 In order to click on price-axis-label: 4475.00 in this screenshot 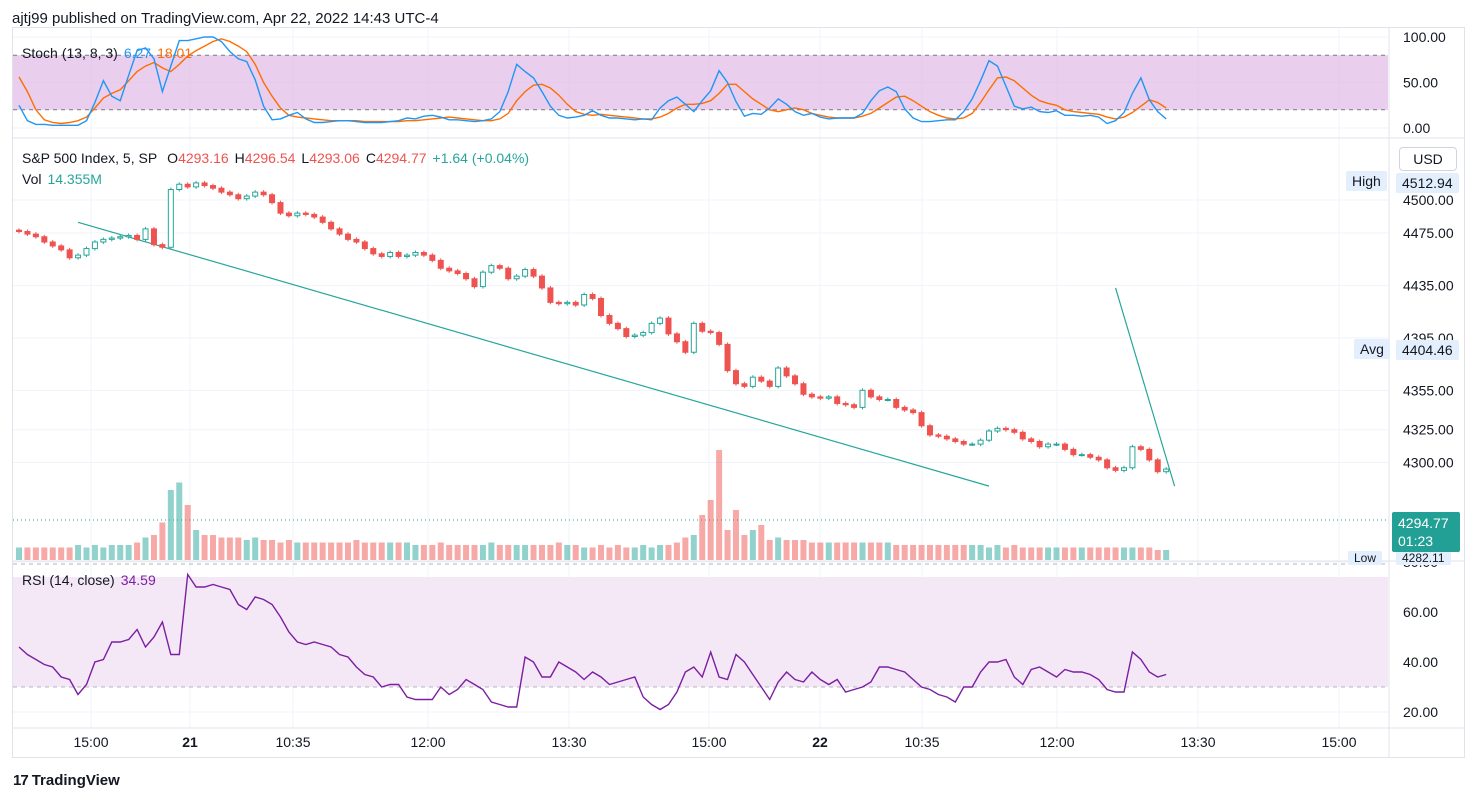, I will do `click(1428, 233)`.